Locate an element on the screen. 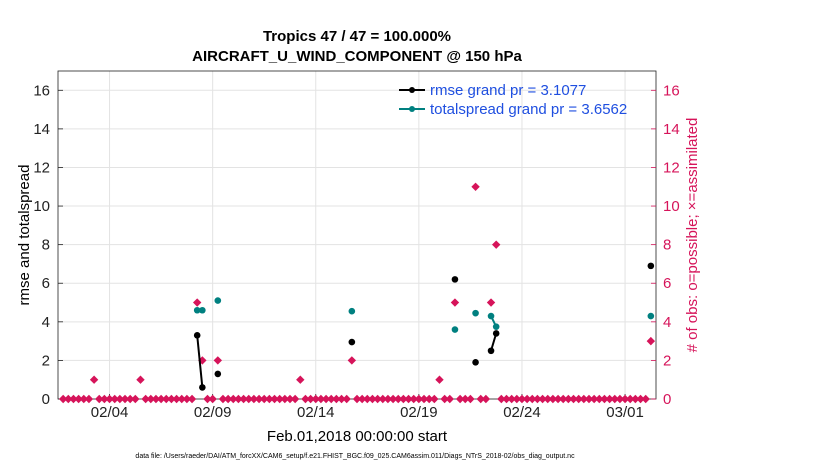  left-tick-label: 14 is located at coordinates (41, 129).